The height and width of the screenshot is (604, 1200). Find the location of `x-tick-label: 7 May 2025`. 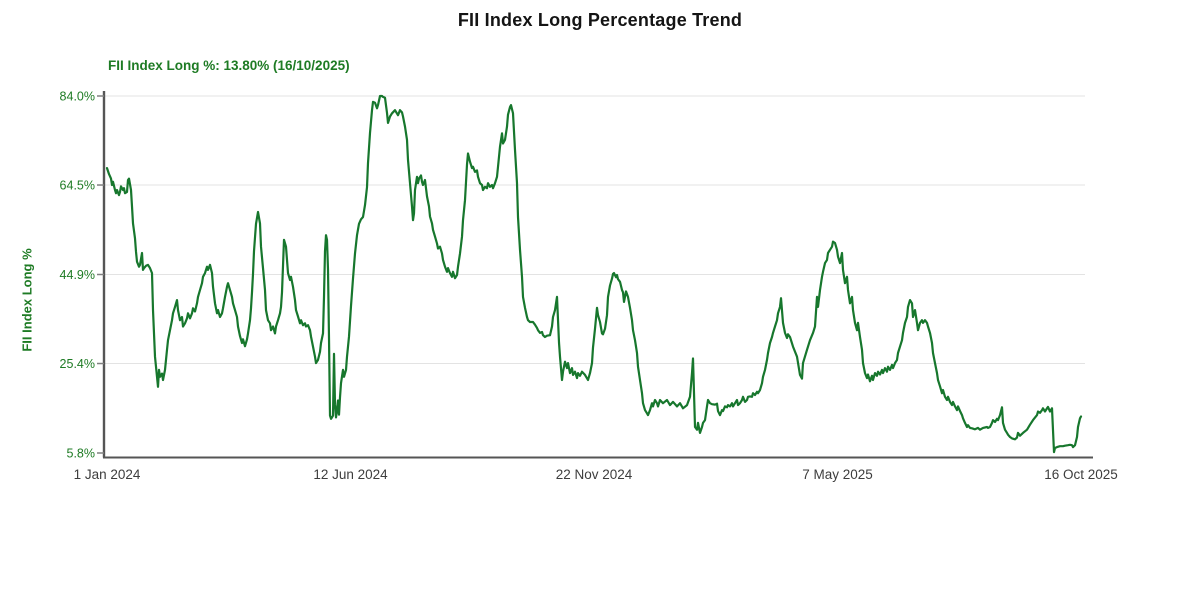

x-tick-label: 7 May 2025 is located at coordinates (837, 474).